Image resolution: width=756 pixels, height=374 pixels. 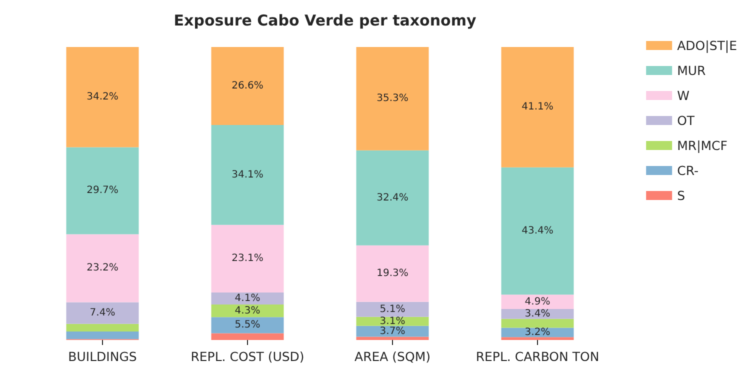 I want to click on x-tick-label: REPL. COST (USD), so click(x=247, y=356).